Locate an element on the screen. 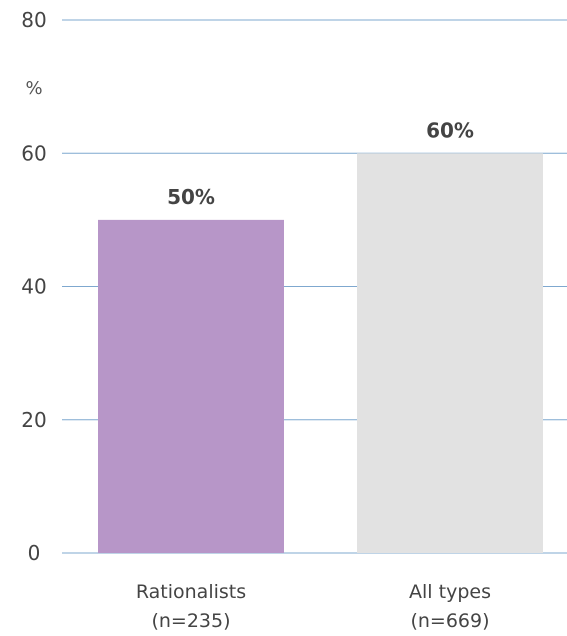 Image resolution: width=567 pixels, height=636 pixels. category-sublabel-1: (n=669) is located at coordinates (449, 621).